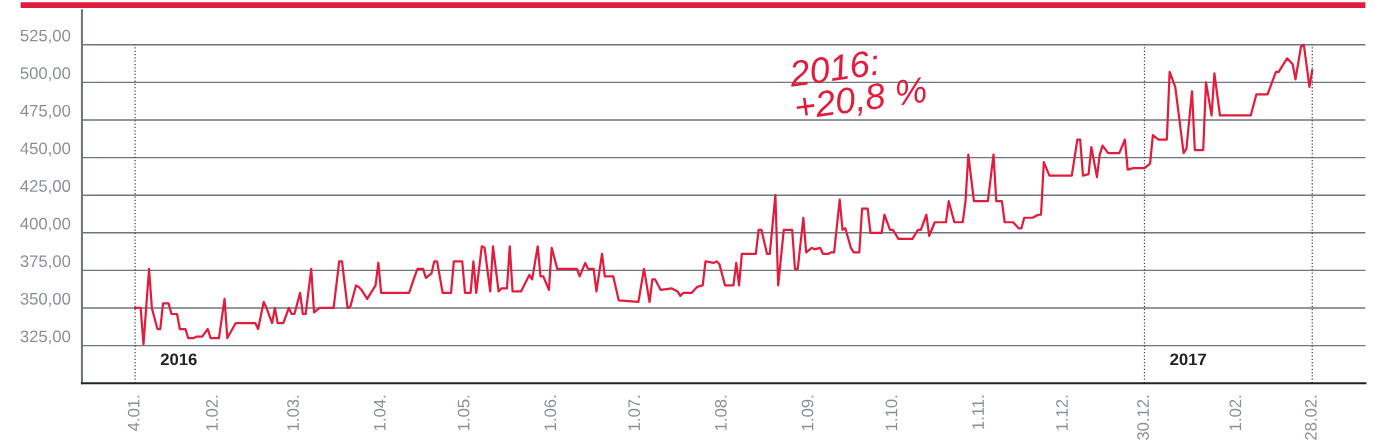  Describe the element at coordinates (45, 74) in the screenshot. I see `y-tick-label: 500,00` at that location.